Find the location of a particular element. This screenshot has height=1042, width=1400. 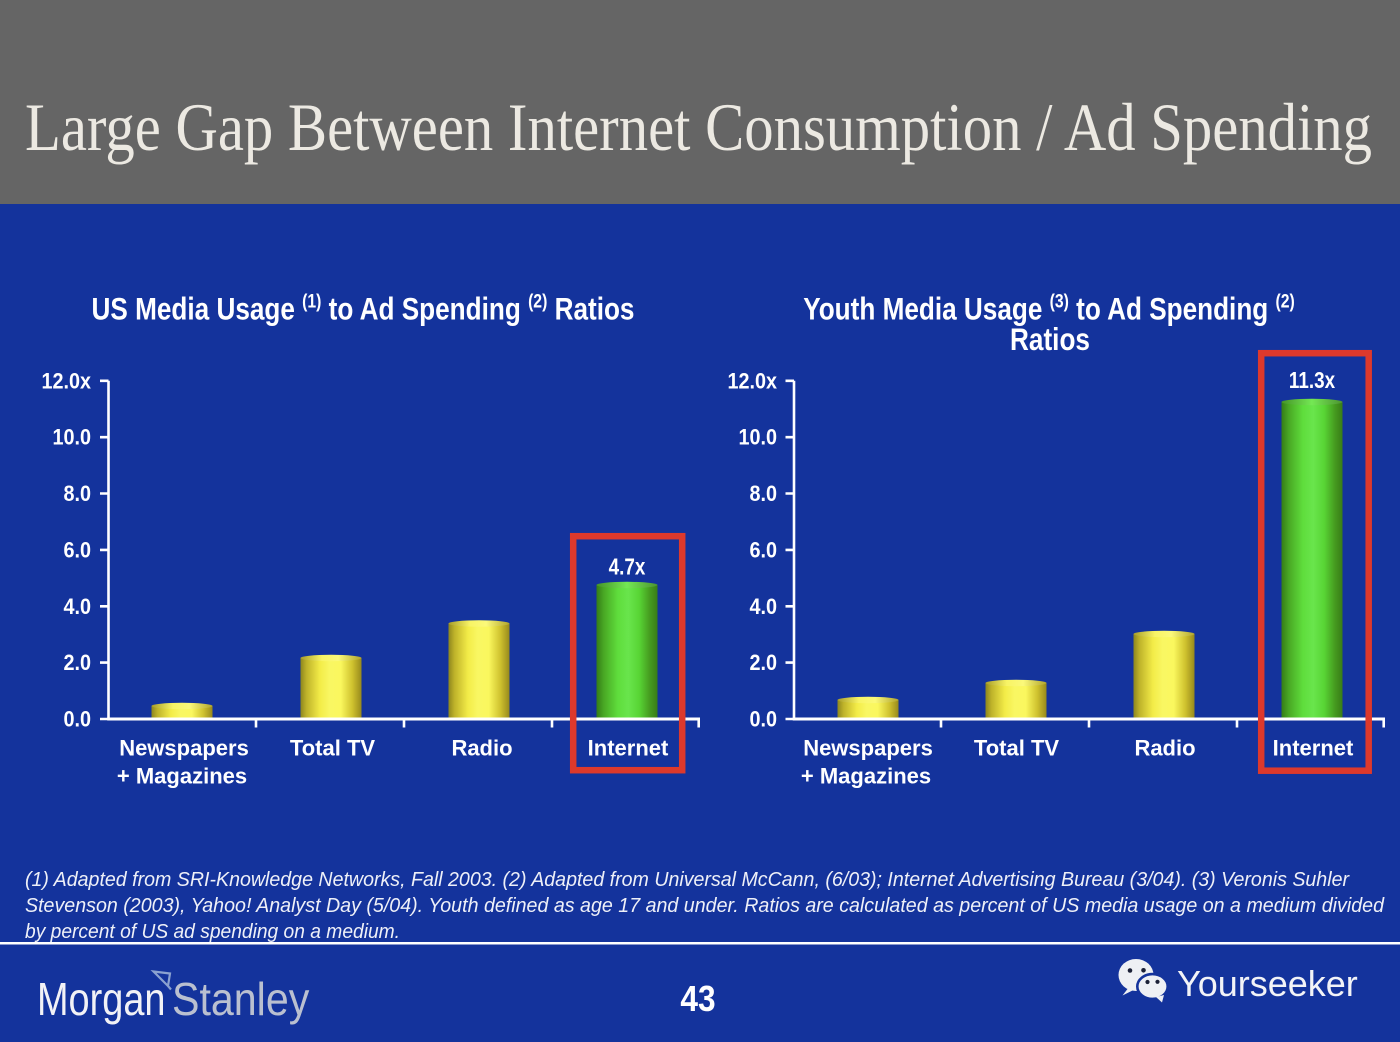

svg-text: 4.7x is located at coordinates (627, 567).